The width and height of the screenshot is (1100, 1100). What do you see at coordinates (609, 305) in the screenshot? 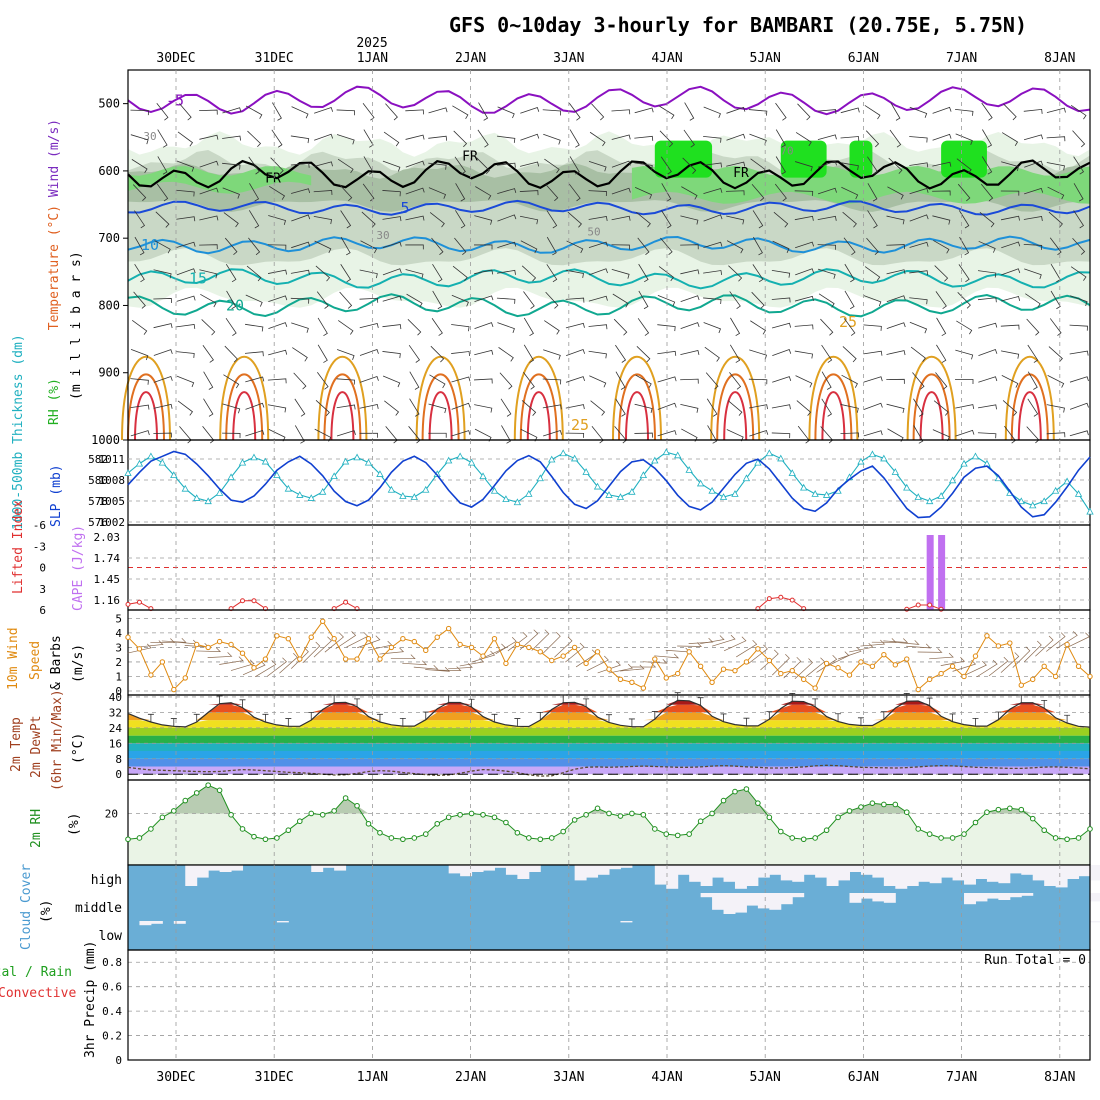
I see `isotherm-line` at bounding box center [609, 305].